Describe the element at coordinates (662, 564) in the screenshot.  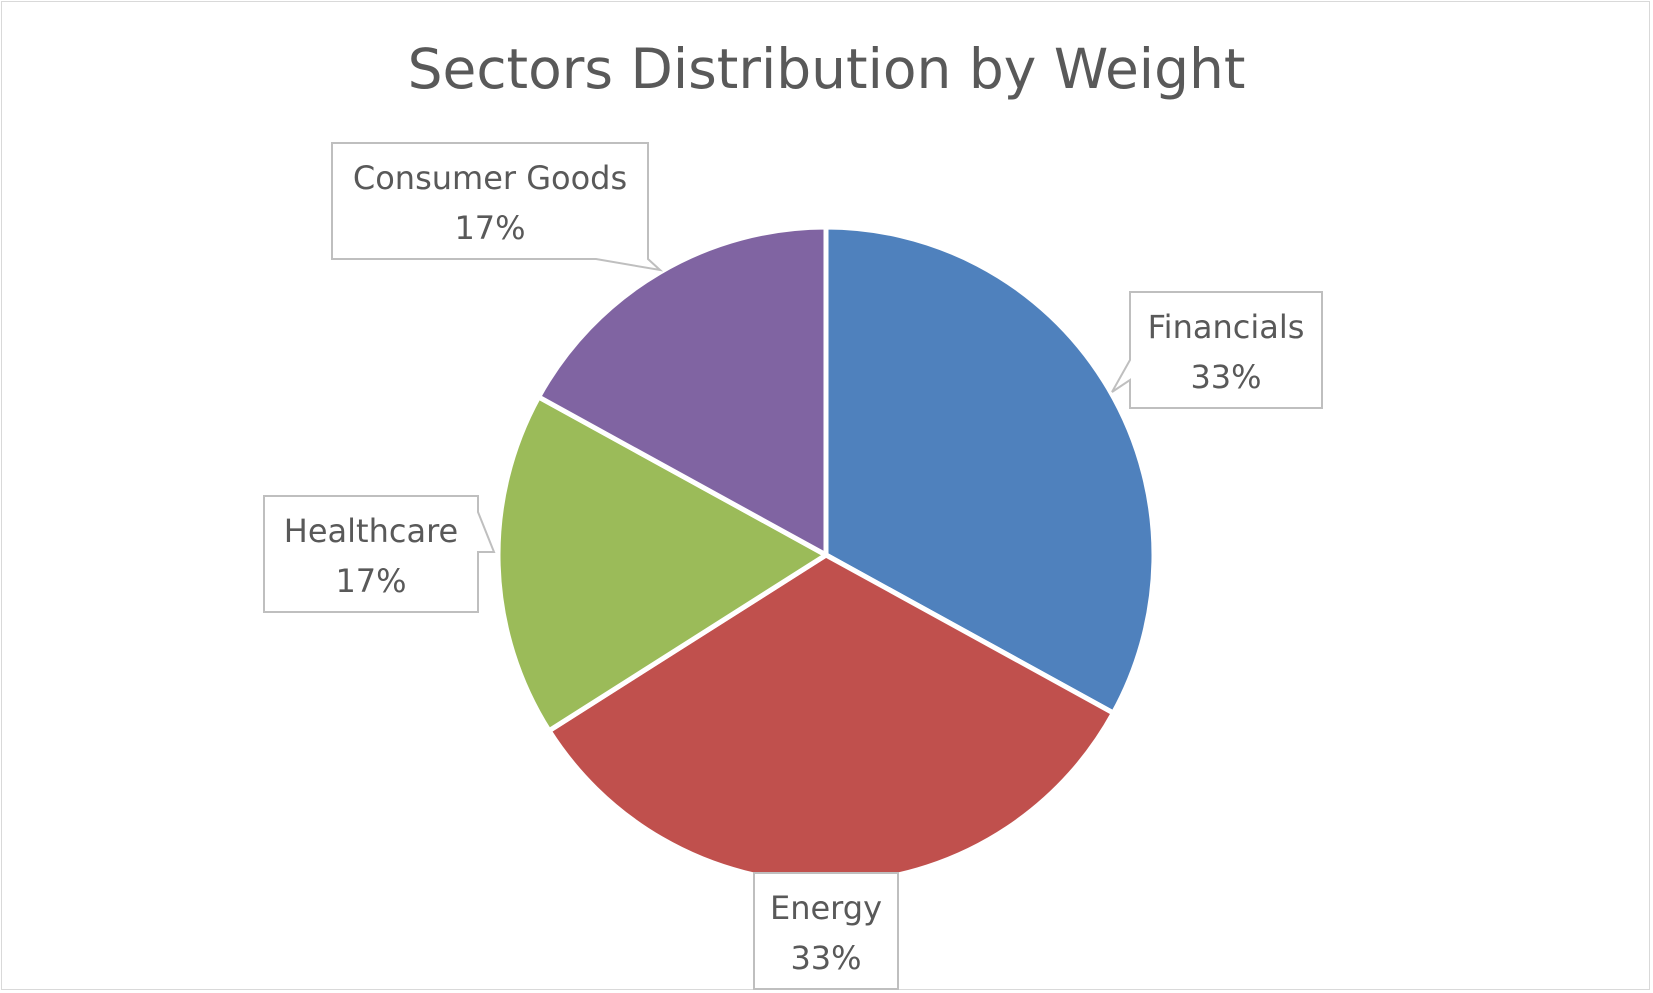
I see `pie-slice-healthcare` at that location.